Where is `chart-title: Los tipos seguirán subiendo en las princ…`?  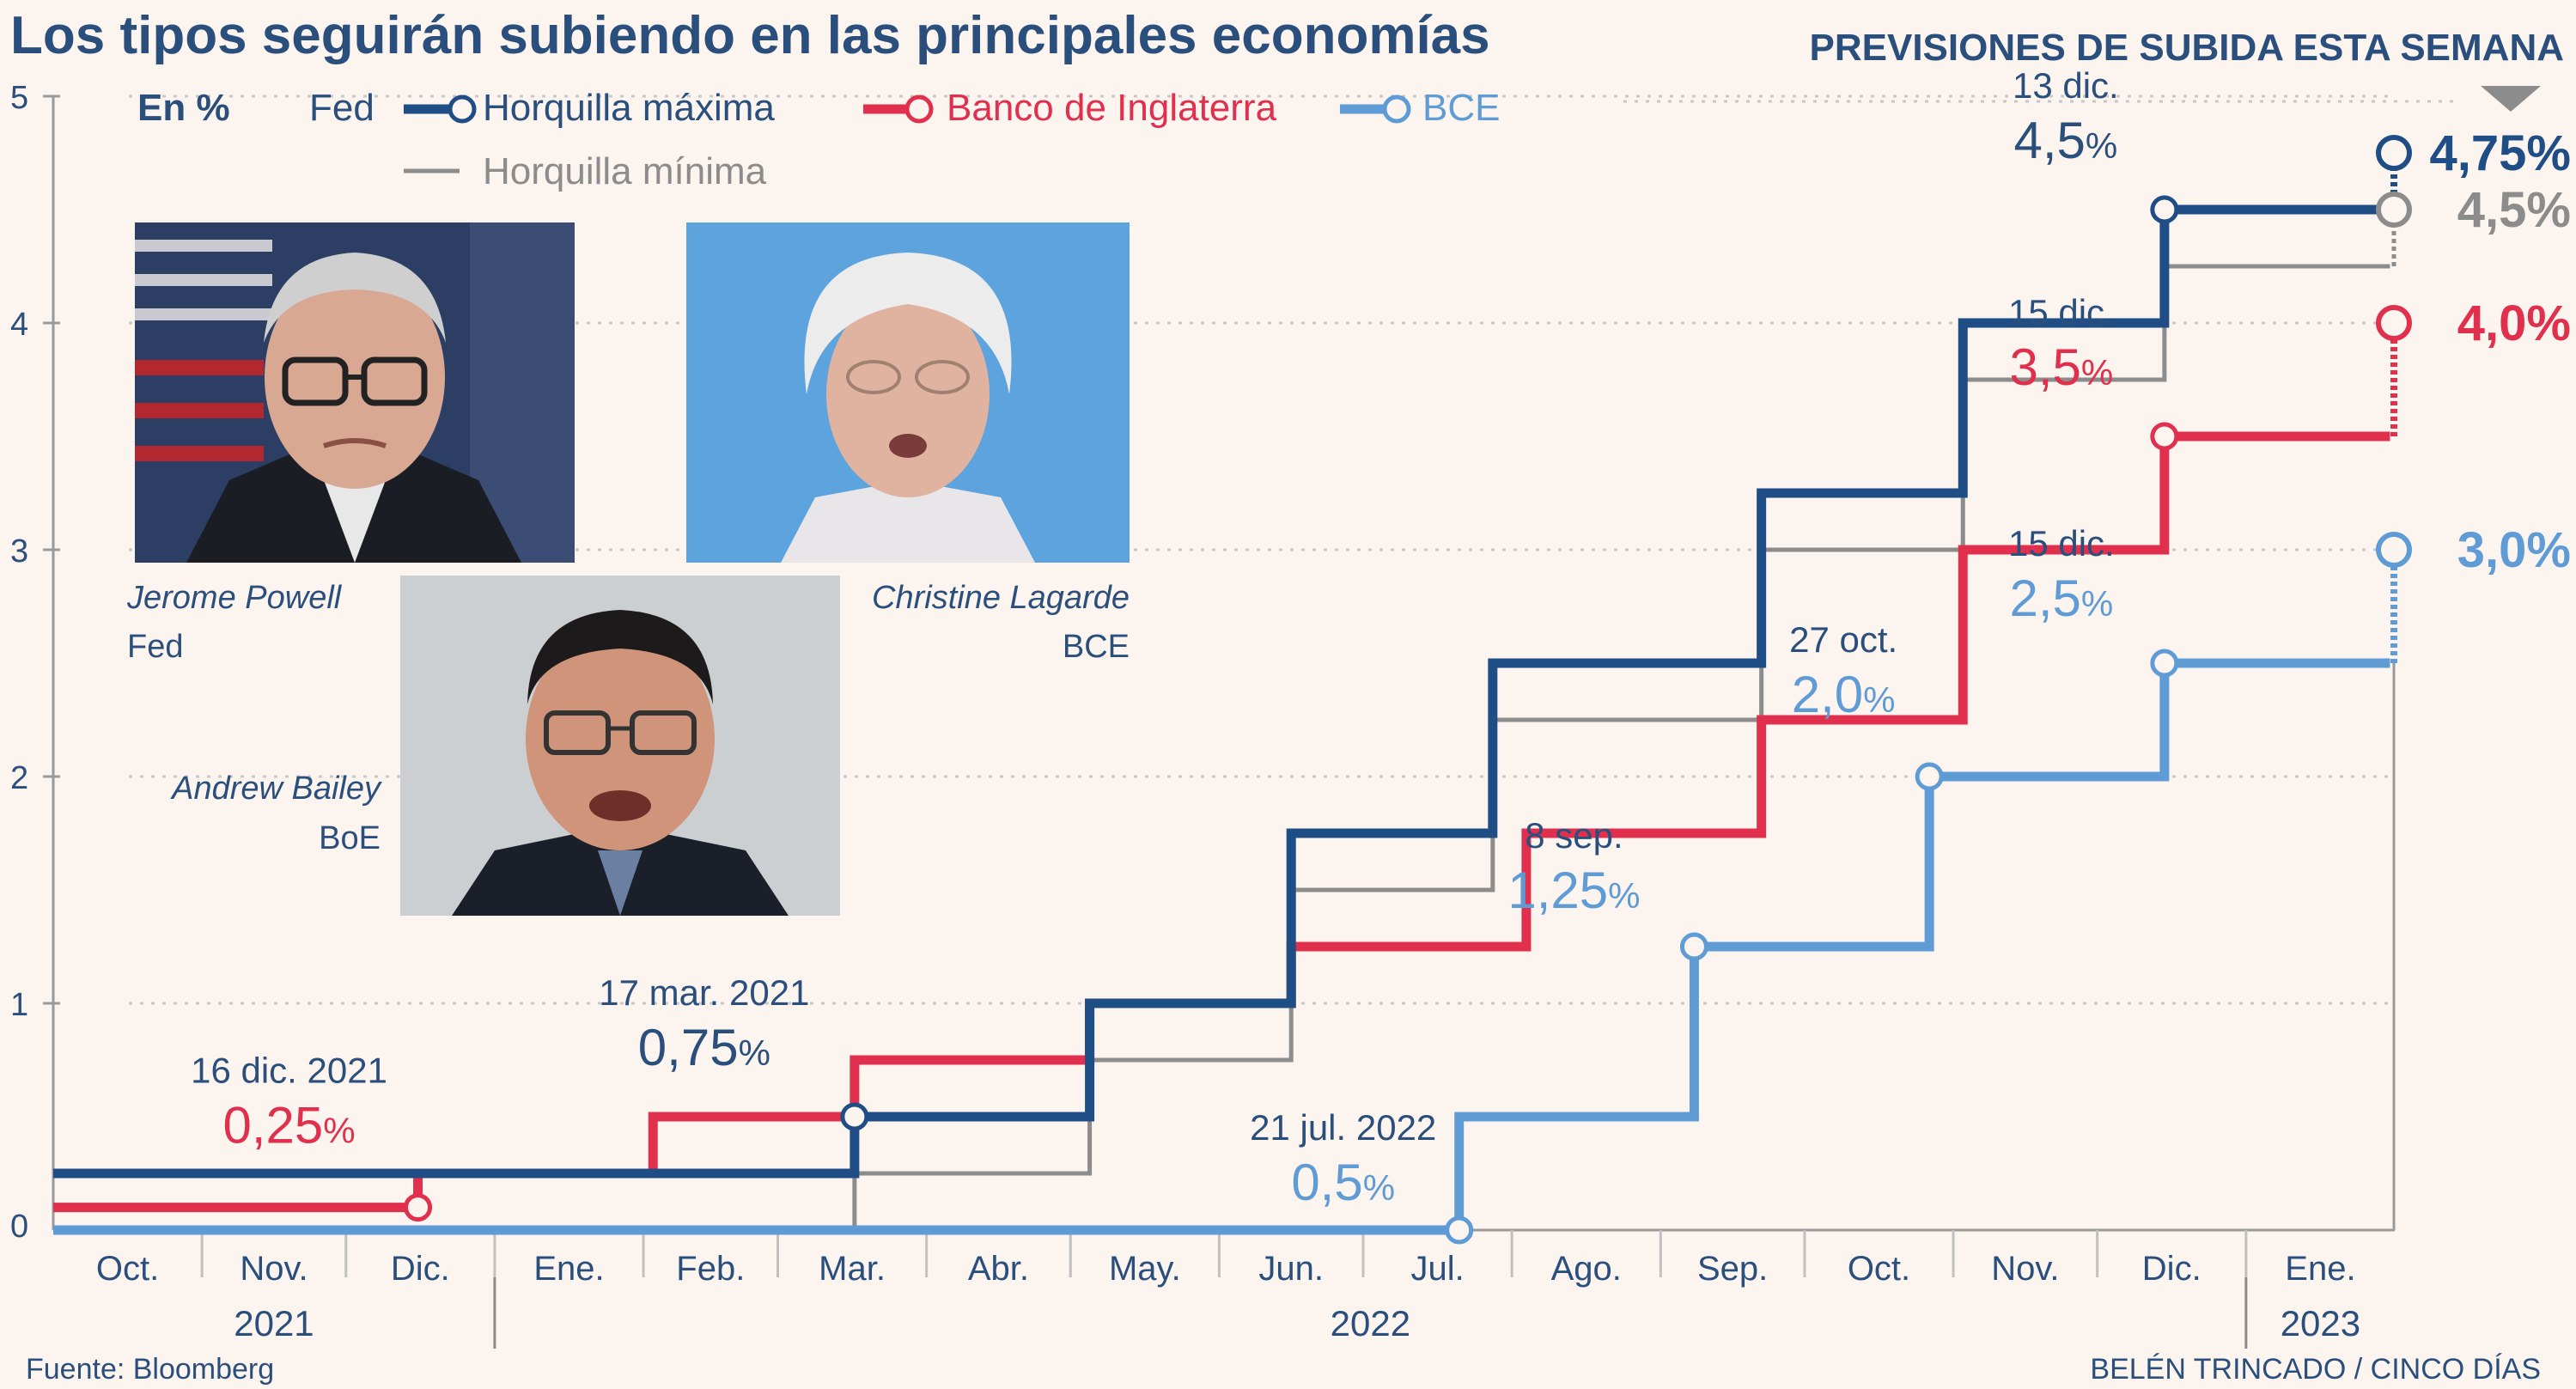 chart-title: Los tipos seguirán subiendo en las princ… is located at coordinates (750, 35).